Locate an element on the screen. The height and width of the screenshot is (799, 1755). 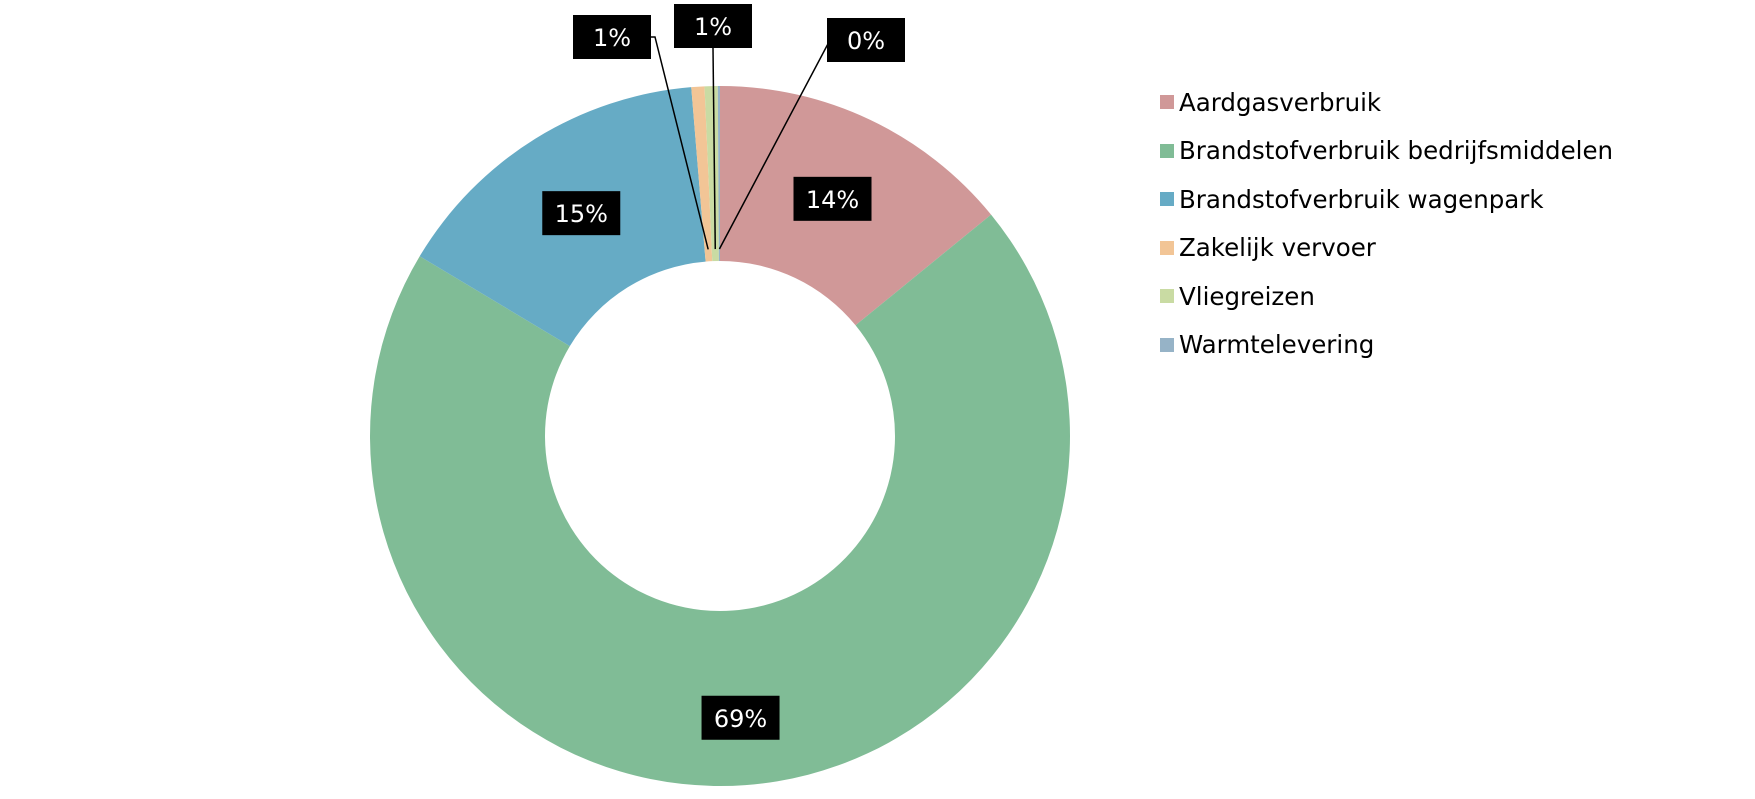
legend-label: Zakelijk vervoer is located at coordinates (1277, 248).